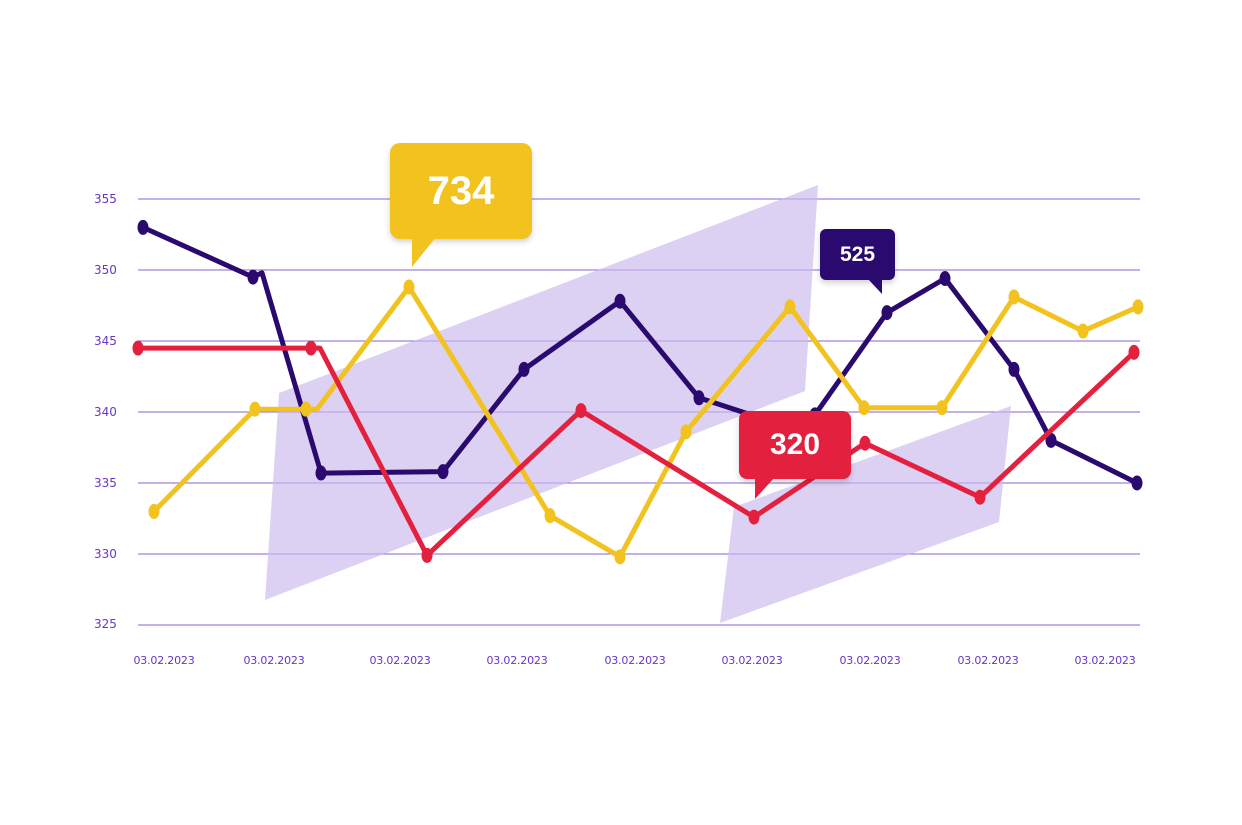 This screenshot has height=825, width=1242. I want to click on y-tick-label: 335, so click(105, 483).